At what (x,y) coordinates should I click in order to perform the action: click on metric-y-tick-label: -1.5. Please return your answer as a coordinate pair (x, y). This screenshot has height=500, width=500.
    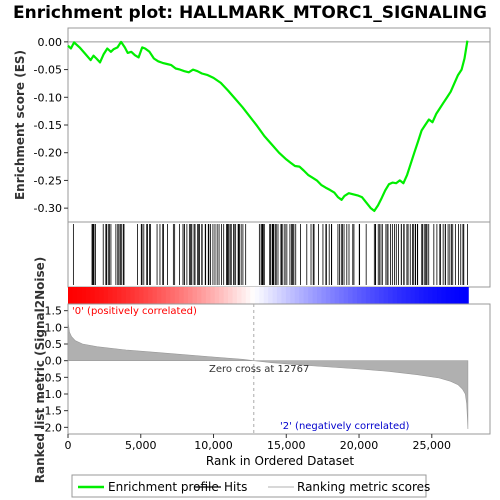
    Looking at the image, I should click on (51, 411).